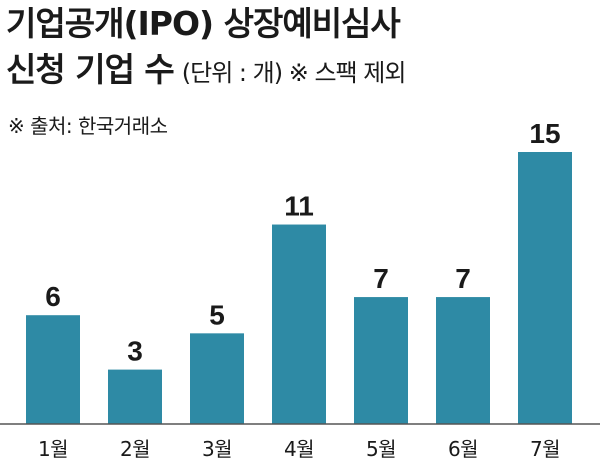 This screenshot has width=600, height=473. What do you see at coordinates (381, 449) in the screenshot?
I see `x-tick-label: 5월` at bounding box center [381, 449].